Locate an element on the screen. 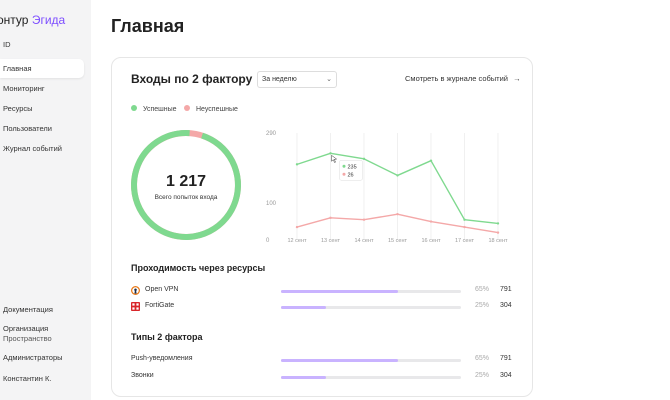 Image resolution: width=670 pixels, height=400 pixels. donut-caption: Всего попыток входа is located at coordinates (186, 197).